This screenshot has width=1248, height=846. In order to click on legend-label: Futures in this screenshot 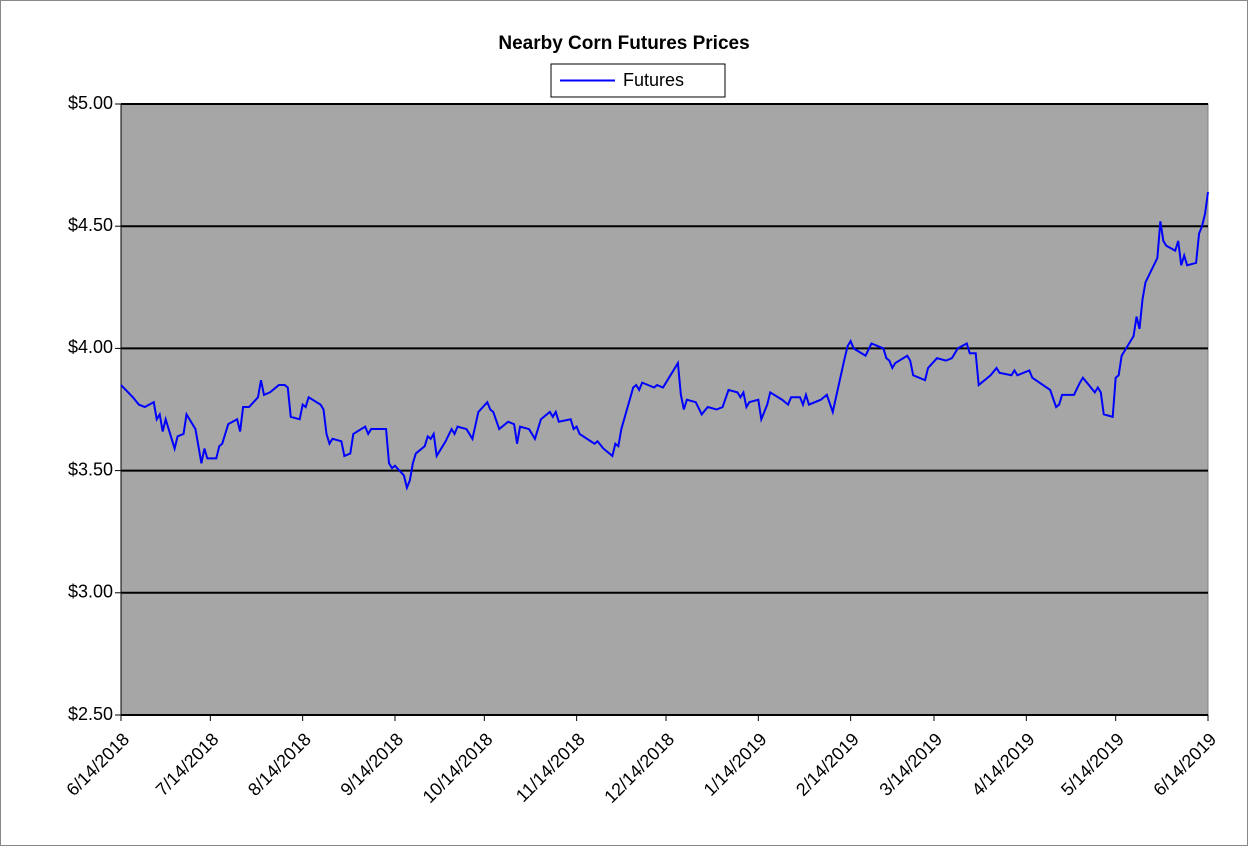, I will do `click(653, 80)`.